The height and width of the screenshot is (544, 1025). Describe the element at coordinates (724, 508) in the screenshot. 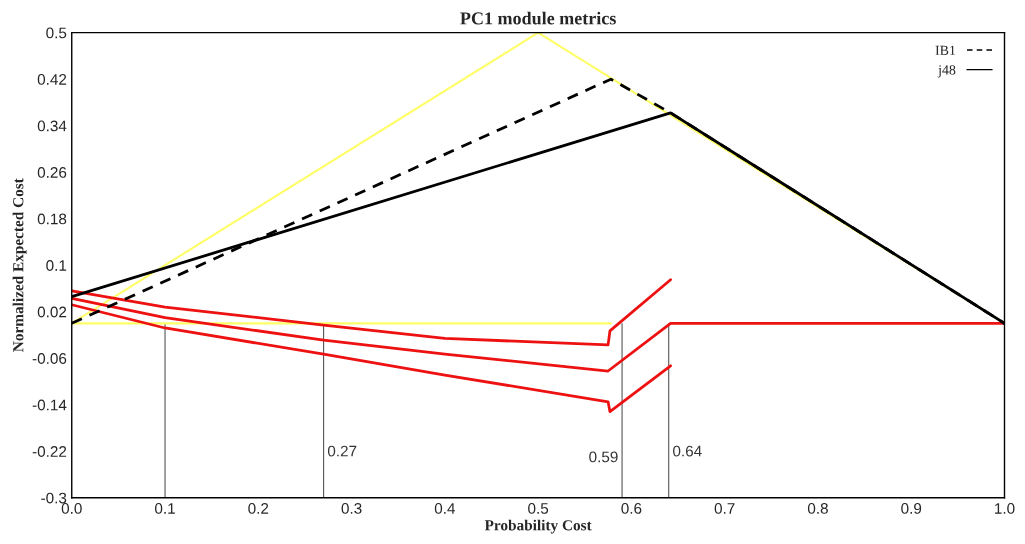

I see `x-tick-label: 0.7` at that location.